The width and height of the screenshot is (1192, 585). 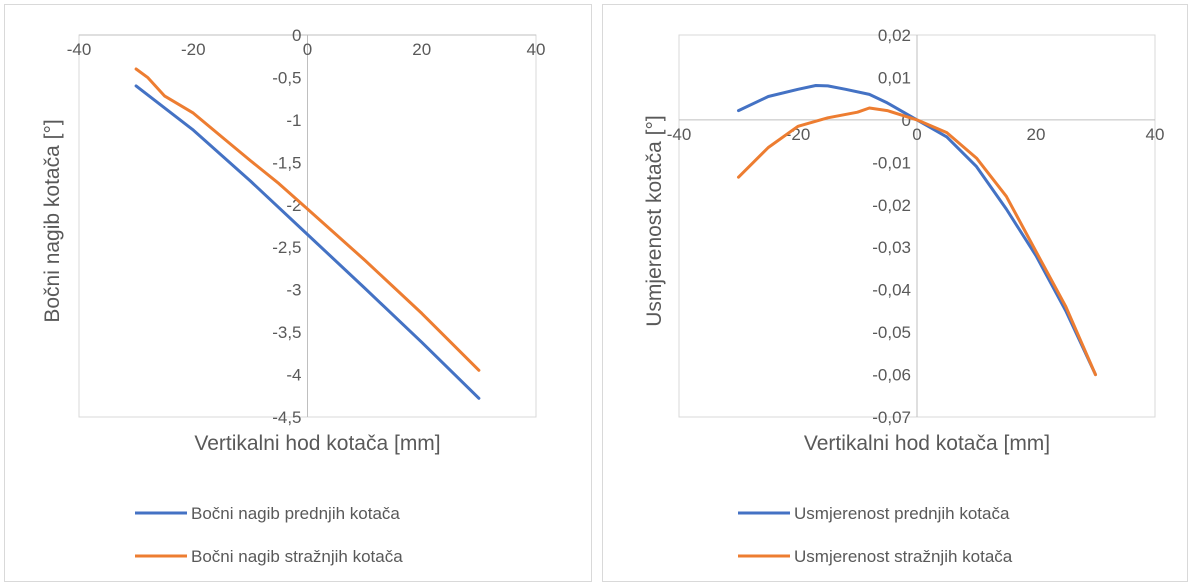 I want to click on y-tick-label: -1,5, so click(x=286, y=162).